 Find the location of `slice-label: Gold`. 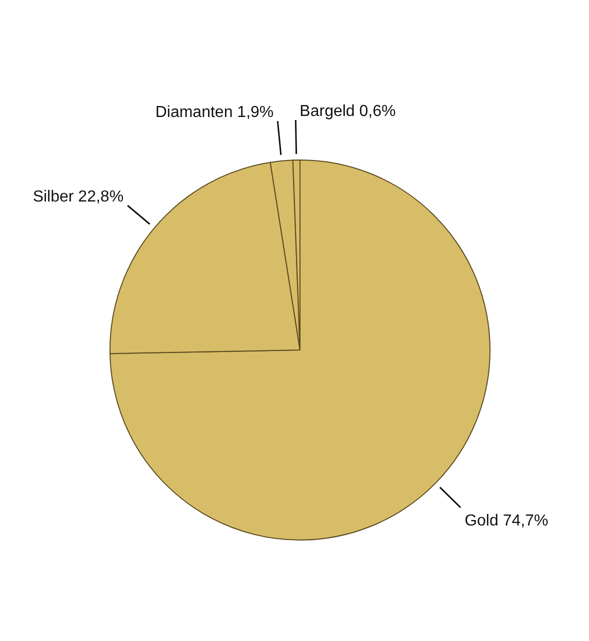

slice-label: Gold is located at coordinates (481, 521).